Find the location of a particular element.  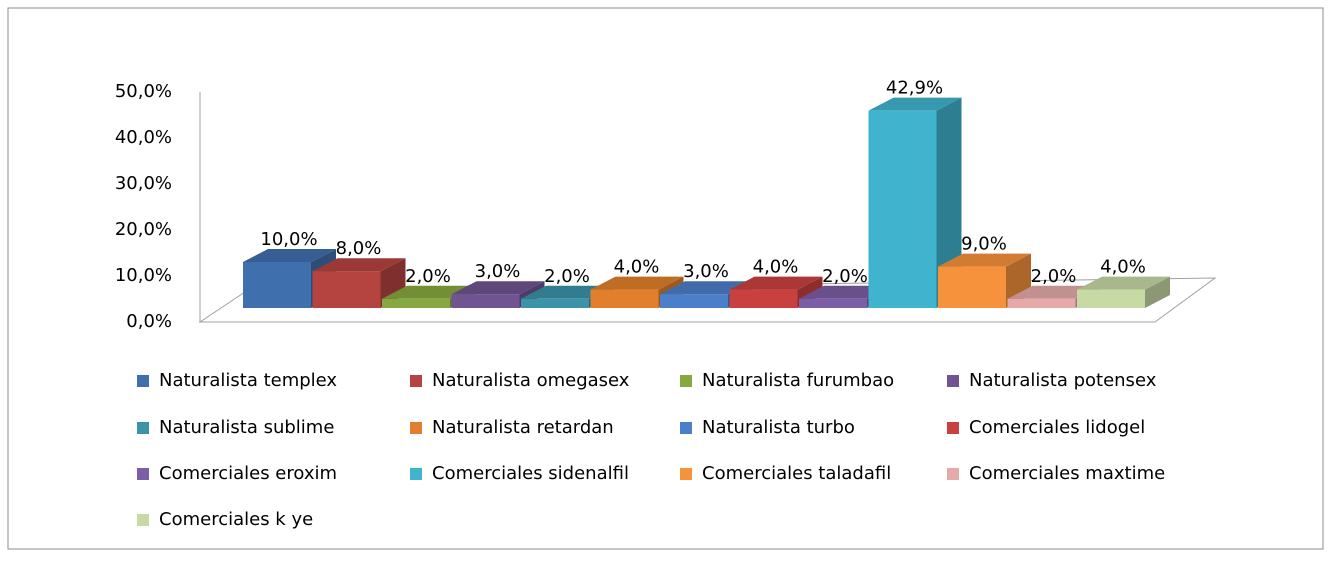

legend-label: Naturalista sublime is located at coordinates (246, 427).